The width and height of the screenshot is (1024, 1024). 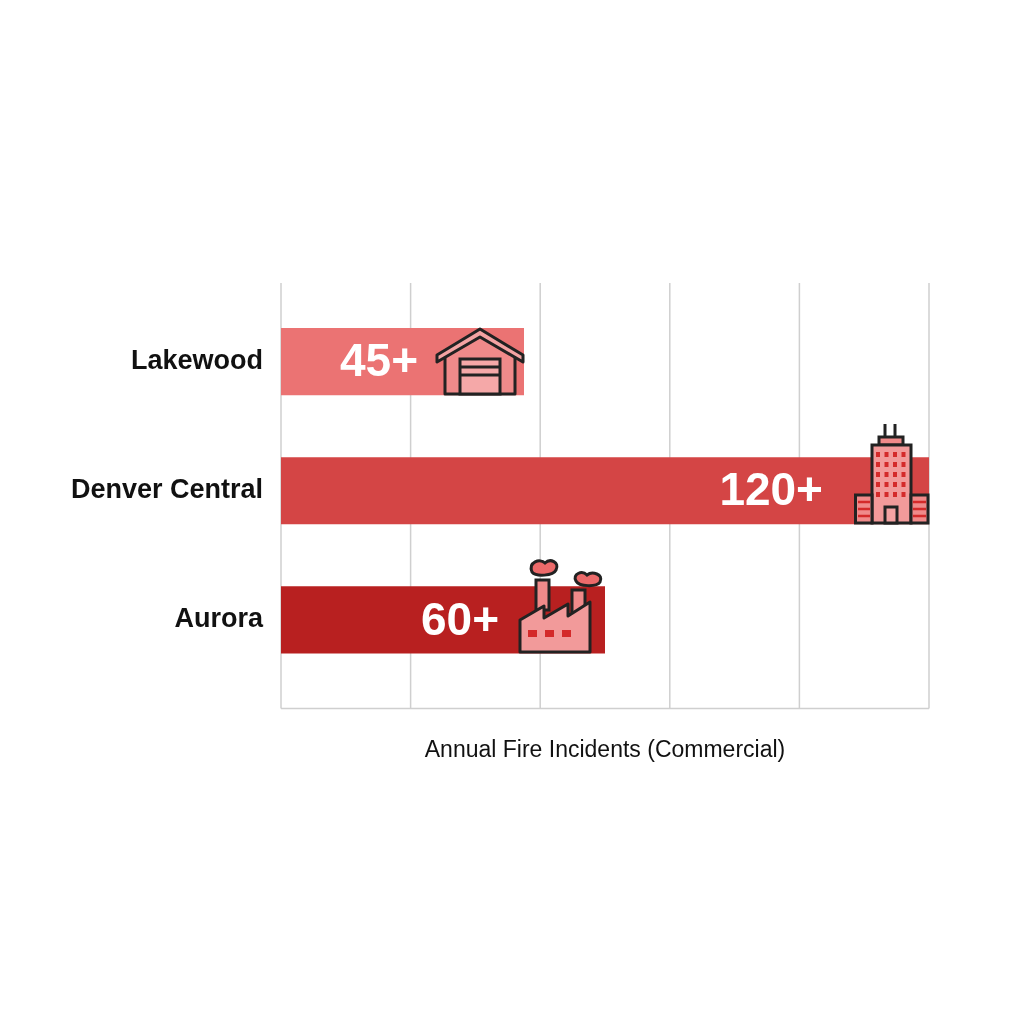 What do you see at coordinates (196, 360) in the screenshot?
I see `y-tick-label: Lakewood` at bounding box center [196, 360].